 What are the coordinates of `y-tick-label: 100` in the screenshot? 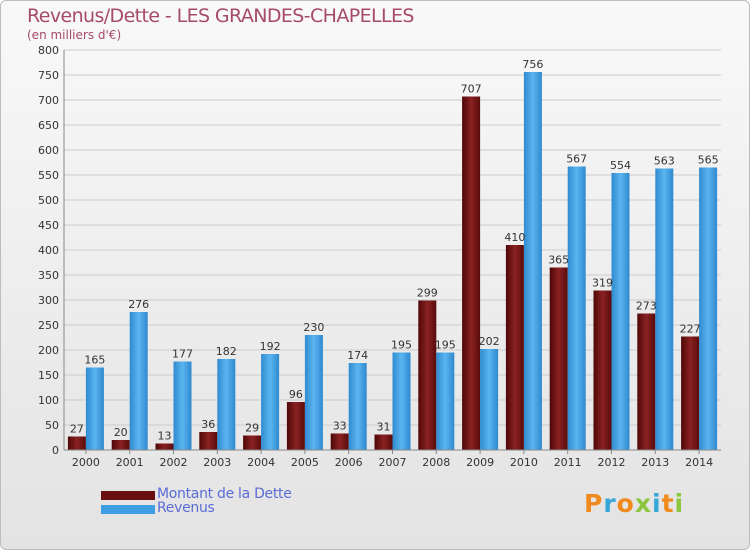 It's located at (48, 400).